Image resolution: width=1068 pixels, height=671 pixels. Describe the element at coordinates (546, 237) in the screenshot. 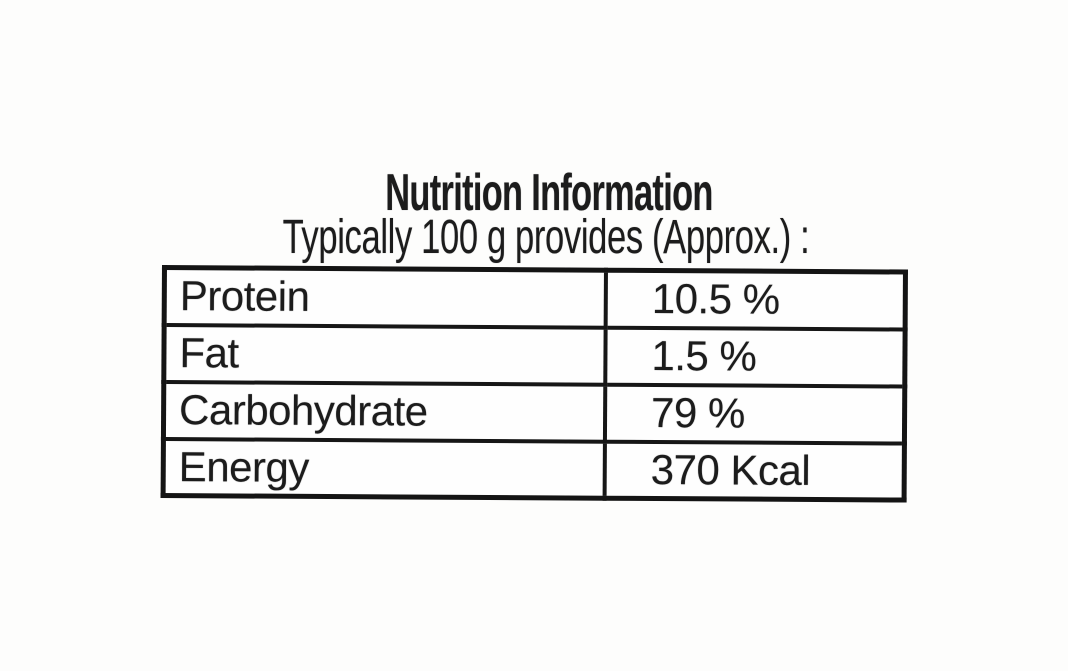

I see `serving-subtitle: Typically 100 g provides (Approx.) :` at that location.